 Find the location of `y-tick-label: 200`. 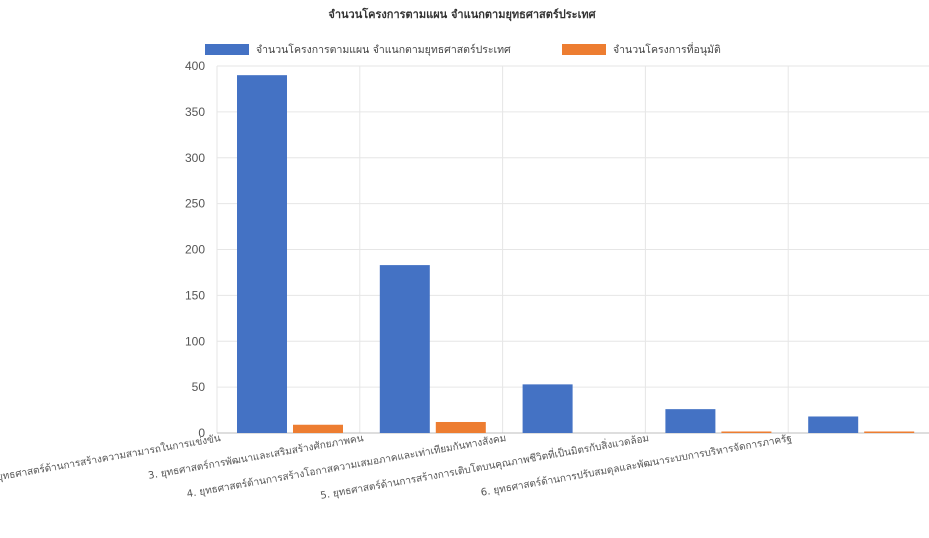

y-tick-label: 200 is located at coordinates (195, 250).